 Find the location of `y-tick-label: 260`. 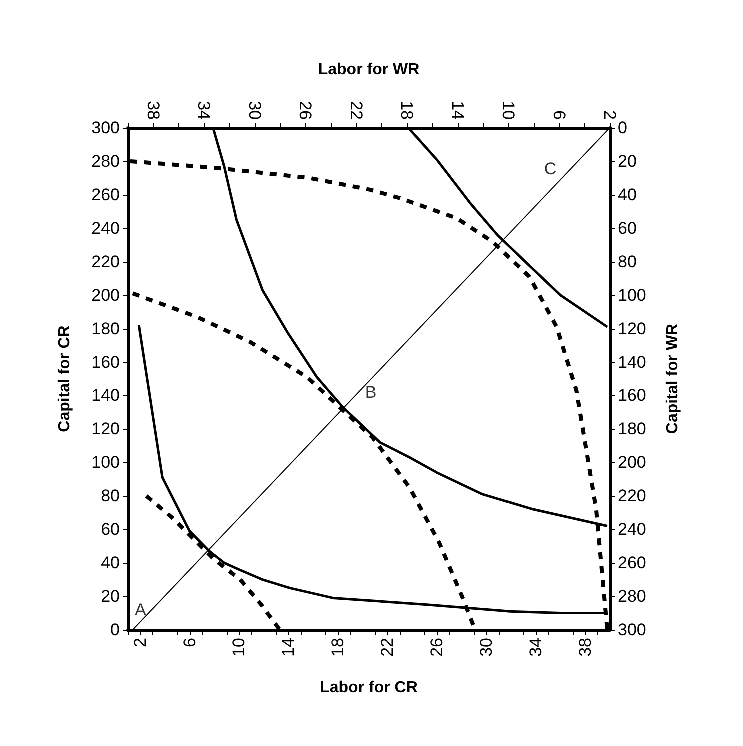

y-tick-label: 260 is located at coordinates (106, 194).